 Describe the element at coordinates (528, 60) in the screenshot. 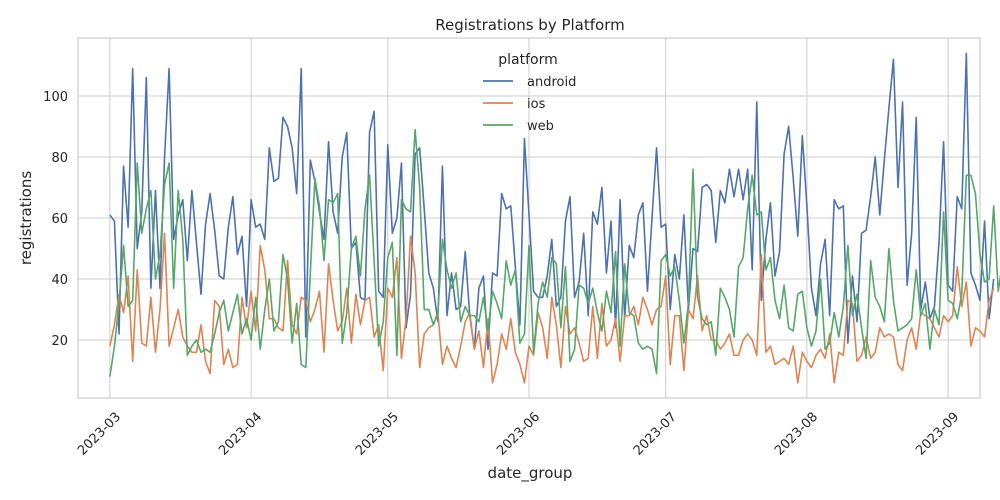

I see `legend-title: platform` at that location.